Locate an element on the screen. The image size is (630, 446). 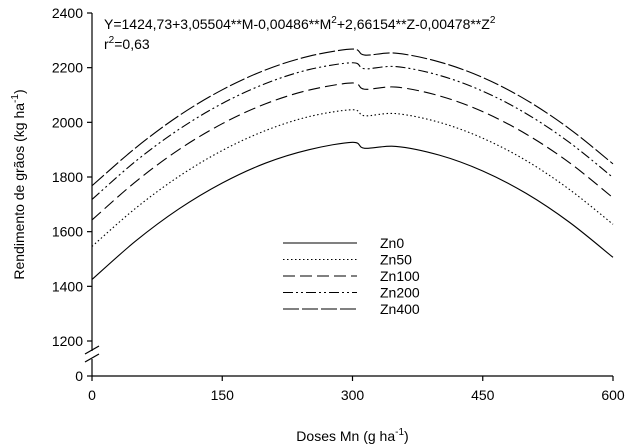
y-tick-label: 2000 is located at coordinates (67, 122).